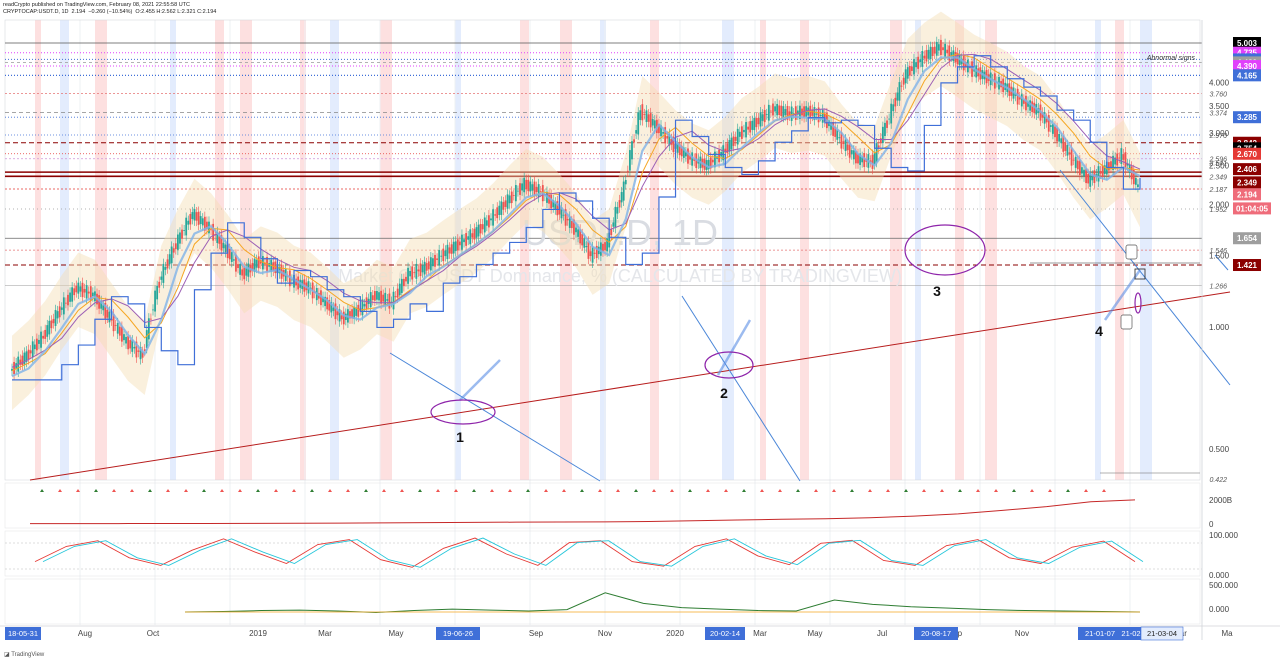 This screenshot has height=661, width=1280. What do you see at coordinates (1247, 154) in the screenshot?
I see `price-tag-label: 2.670` at bounding box center [1247, 154].